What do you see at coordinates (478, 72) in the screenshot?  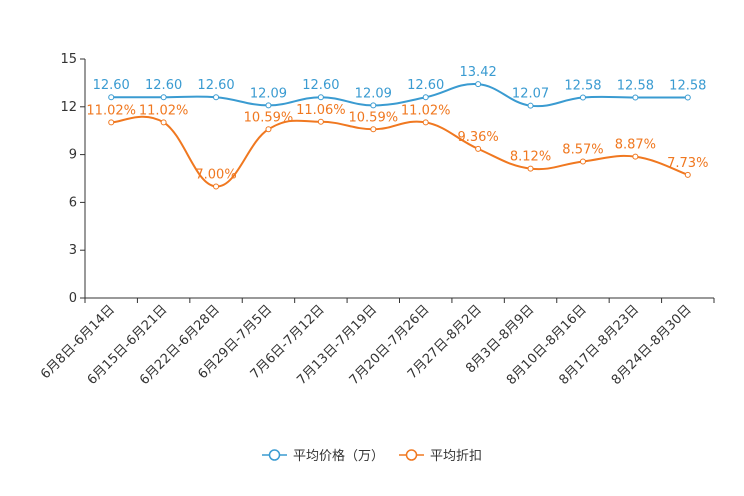 I see `data-label: 13.42` at bounding box center [478, 72].